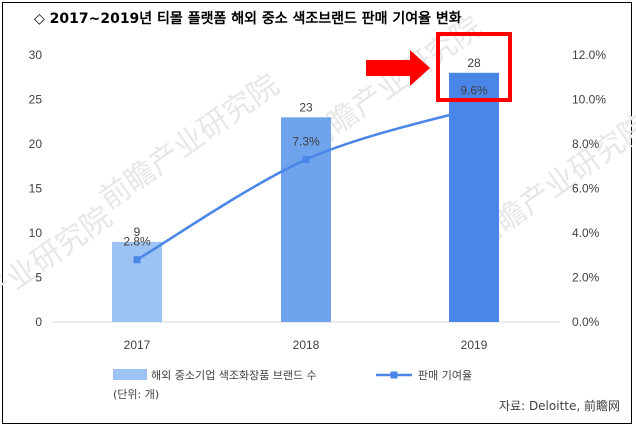 The width and height of the screenshot is (636, 428). Describe the element at coordinates (306, 142) in the screenshot. I see `line-value-label: 7.3%` at that location.